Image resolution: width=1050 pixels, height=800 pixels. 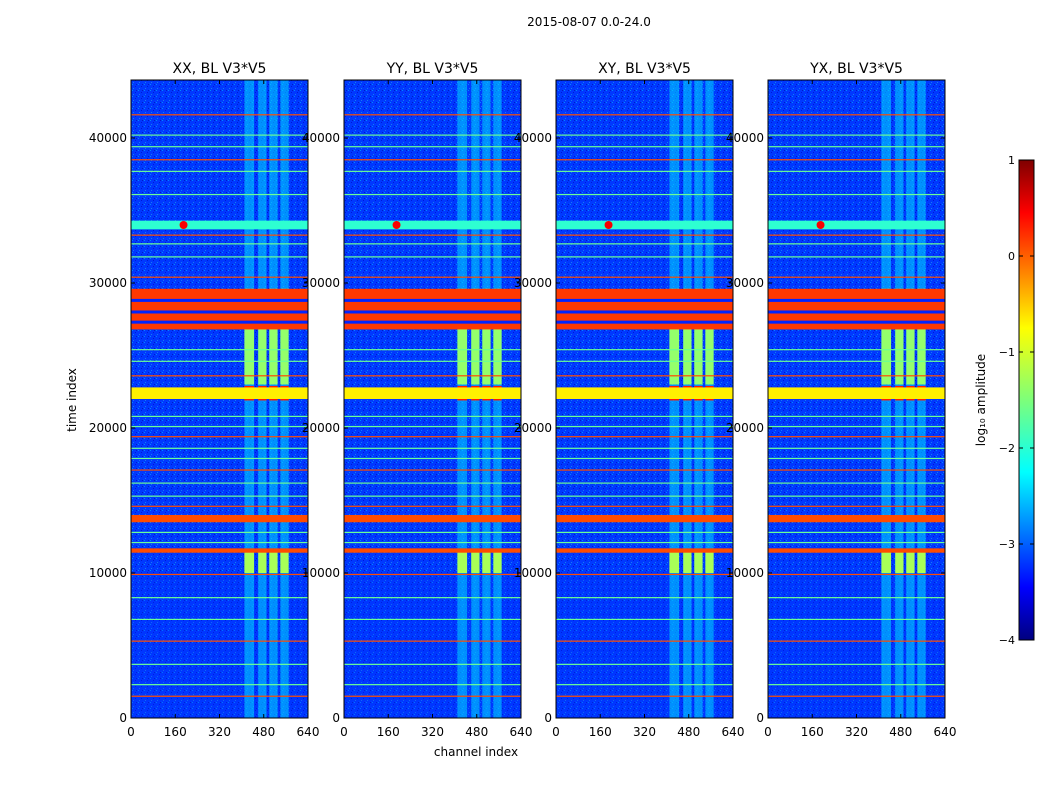 I want to click on x-tick-label: 160, so click(x=175, y=732).